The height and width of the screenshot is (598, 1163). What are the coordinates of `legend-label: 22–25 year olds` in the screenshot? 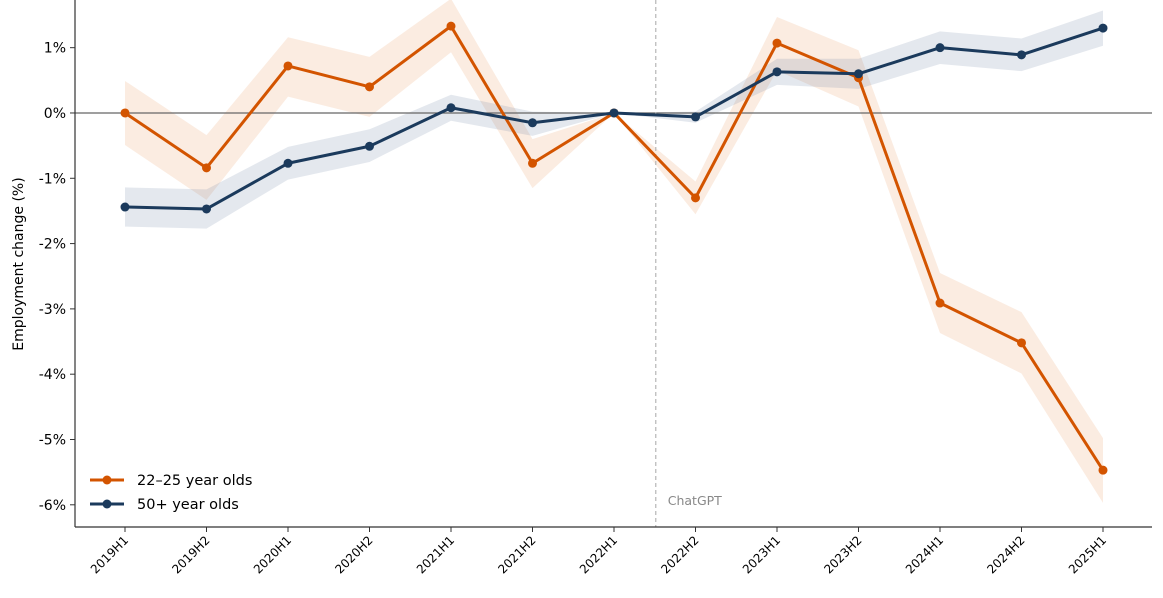 It's located at (194, 481).